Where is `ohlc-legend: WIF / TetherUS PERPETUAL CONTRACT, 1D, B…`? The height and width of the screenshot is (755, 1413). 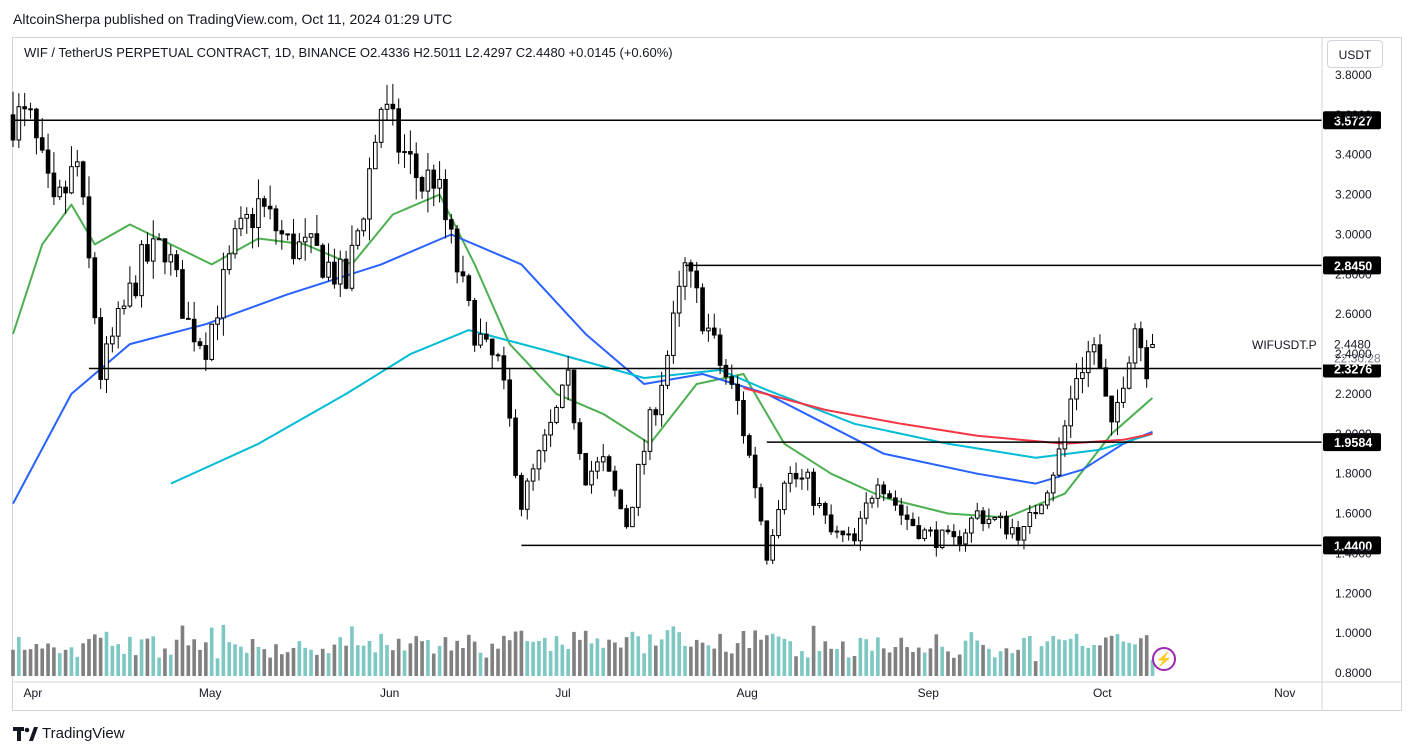
ohlc-legend: WIF / TetherUS PERPETUAL CONTRACT, 1D, B… is located at coordinates (348, 52).